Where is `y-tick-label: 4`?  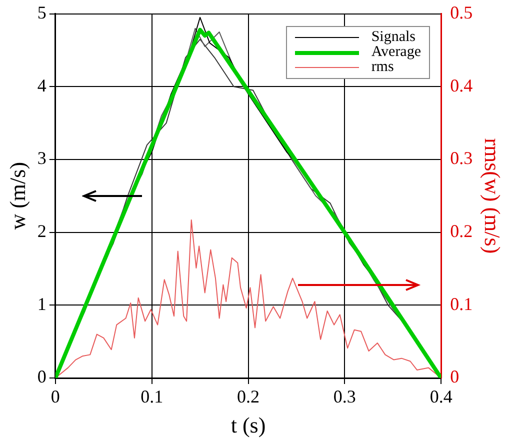
y-tick-label: 4 is located at coordinates (41, 85).